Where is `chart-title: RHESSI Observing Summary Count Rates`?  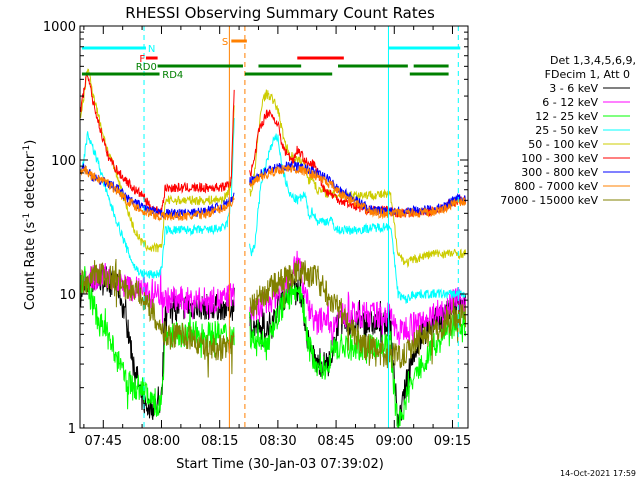 chart-title: RHESSI Observing Summary Count Rates is located at coordinates (280, 13).